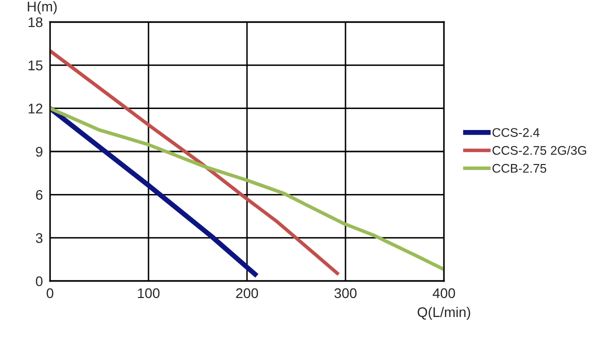 The width and height of the screenshot is (609, 341). What do you see at coordinates (149, 293) in the screenshot?
I see `x-tick-label: 100` at bounding box center [149, 293].